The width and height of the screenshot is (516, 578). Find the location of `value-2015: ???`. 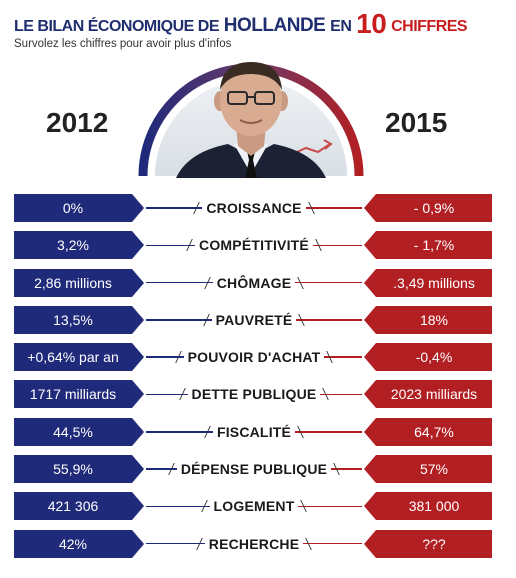

value-2015: ??? is located at coordinates (428, 543).